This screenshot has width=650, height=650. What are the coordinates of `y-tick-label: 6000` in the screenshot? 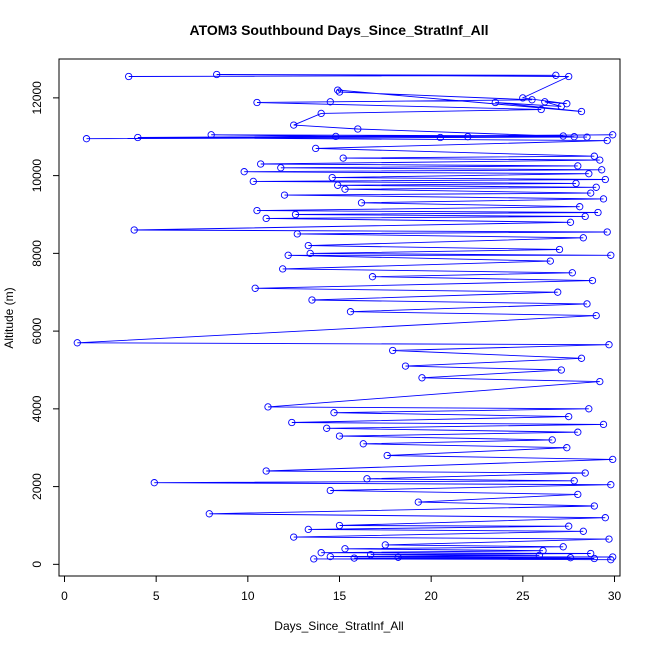 It's located at (37, 330).